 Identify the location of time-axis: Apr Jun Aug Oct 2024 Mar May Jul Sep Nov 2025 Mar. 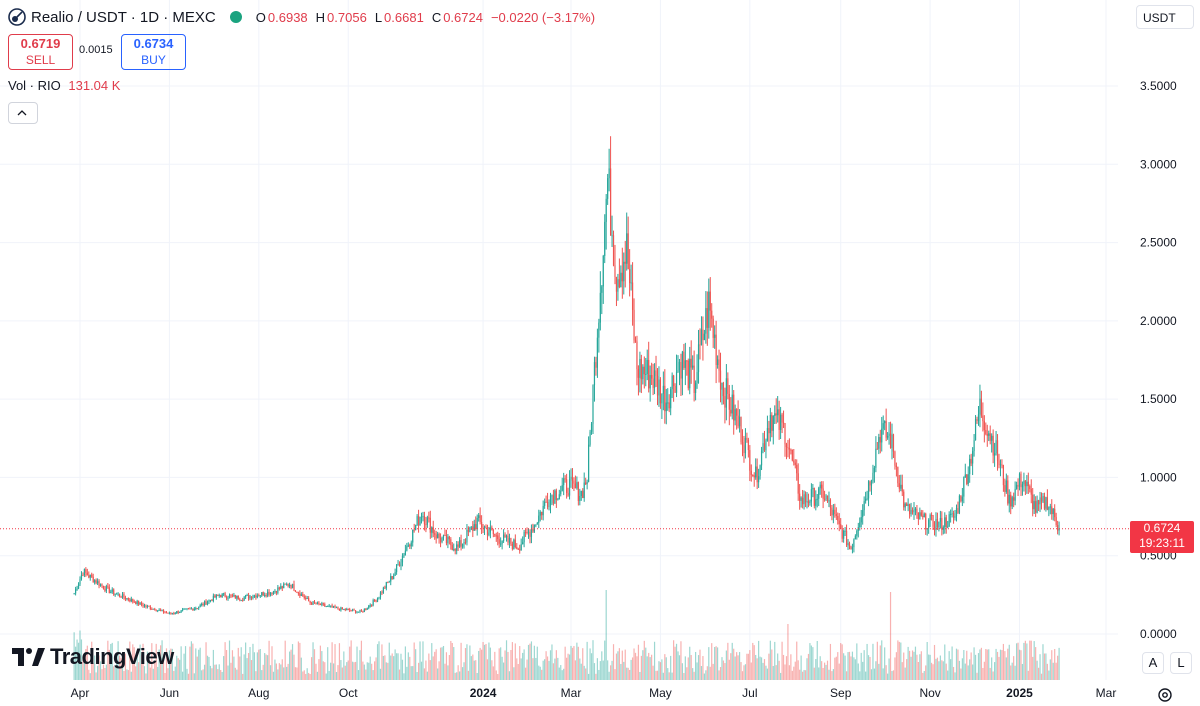
(594, 693).